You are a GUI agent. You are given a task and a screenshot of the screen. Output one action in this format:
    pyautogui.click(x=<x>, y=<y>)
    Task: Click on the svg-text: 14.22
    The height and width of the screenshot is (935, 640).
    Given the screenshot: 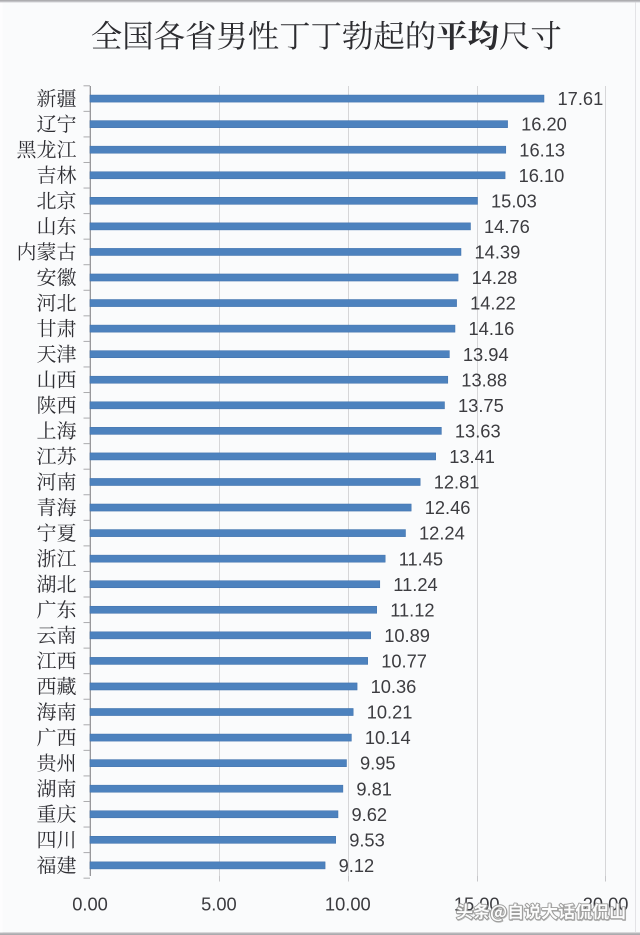 What is the action you would take?
    pyautogui.click(x=493, y=303)
    